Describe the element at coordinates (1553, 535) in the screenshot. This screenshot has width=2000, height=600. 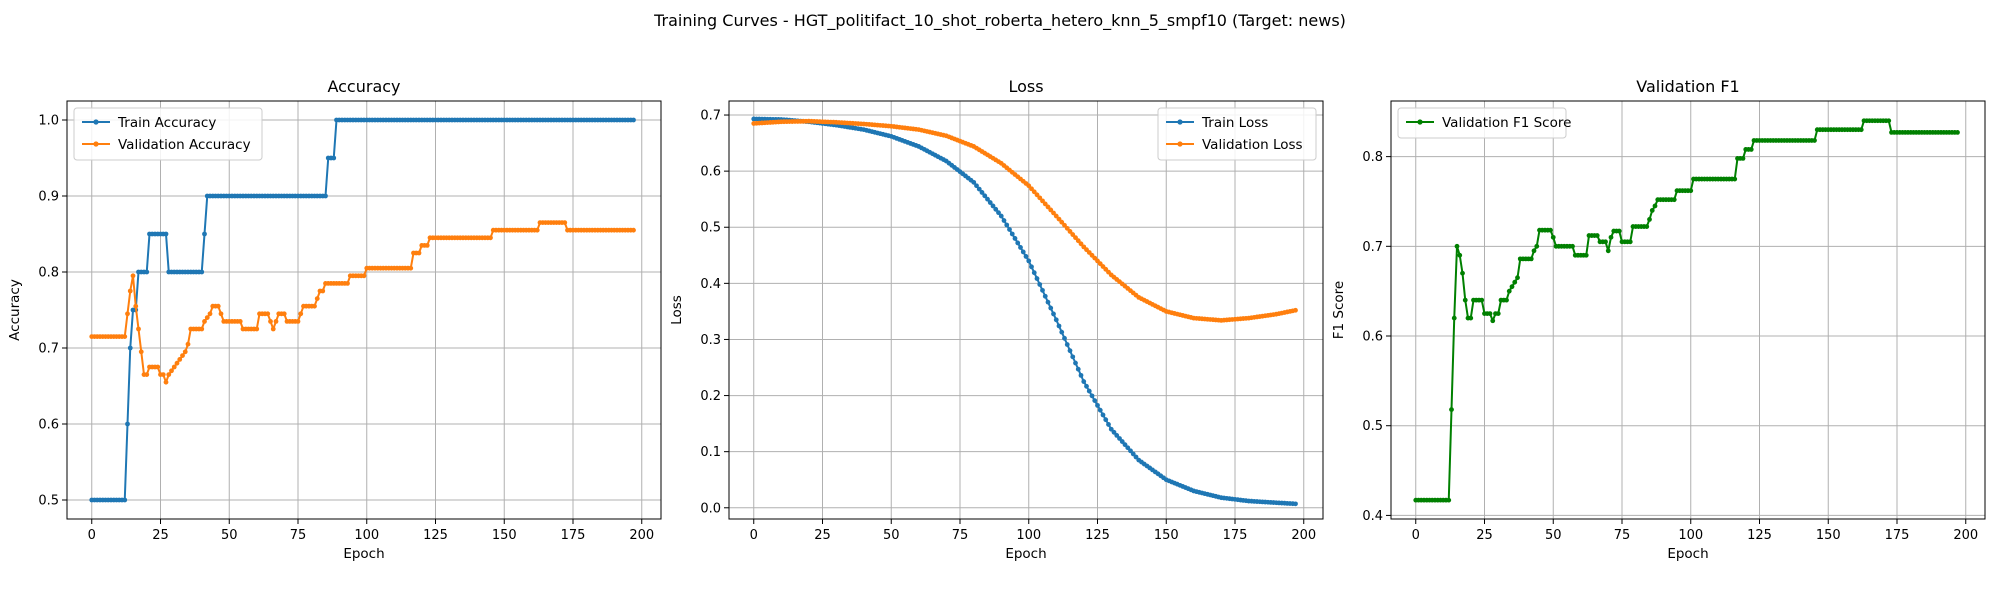
I see `x-tick-label: 50` at that location.